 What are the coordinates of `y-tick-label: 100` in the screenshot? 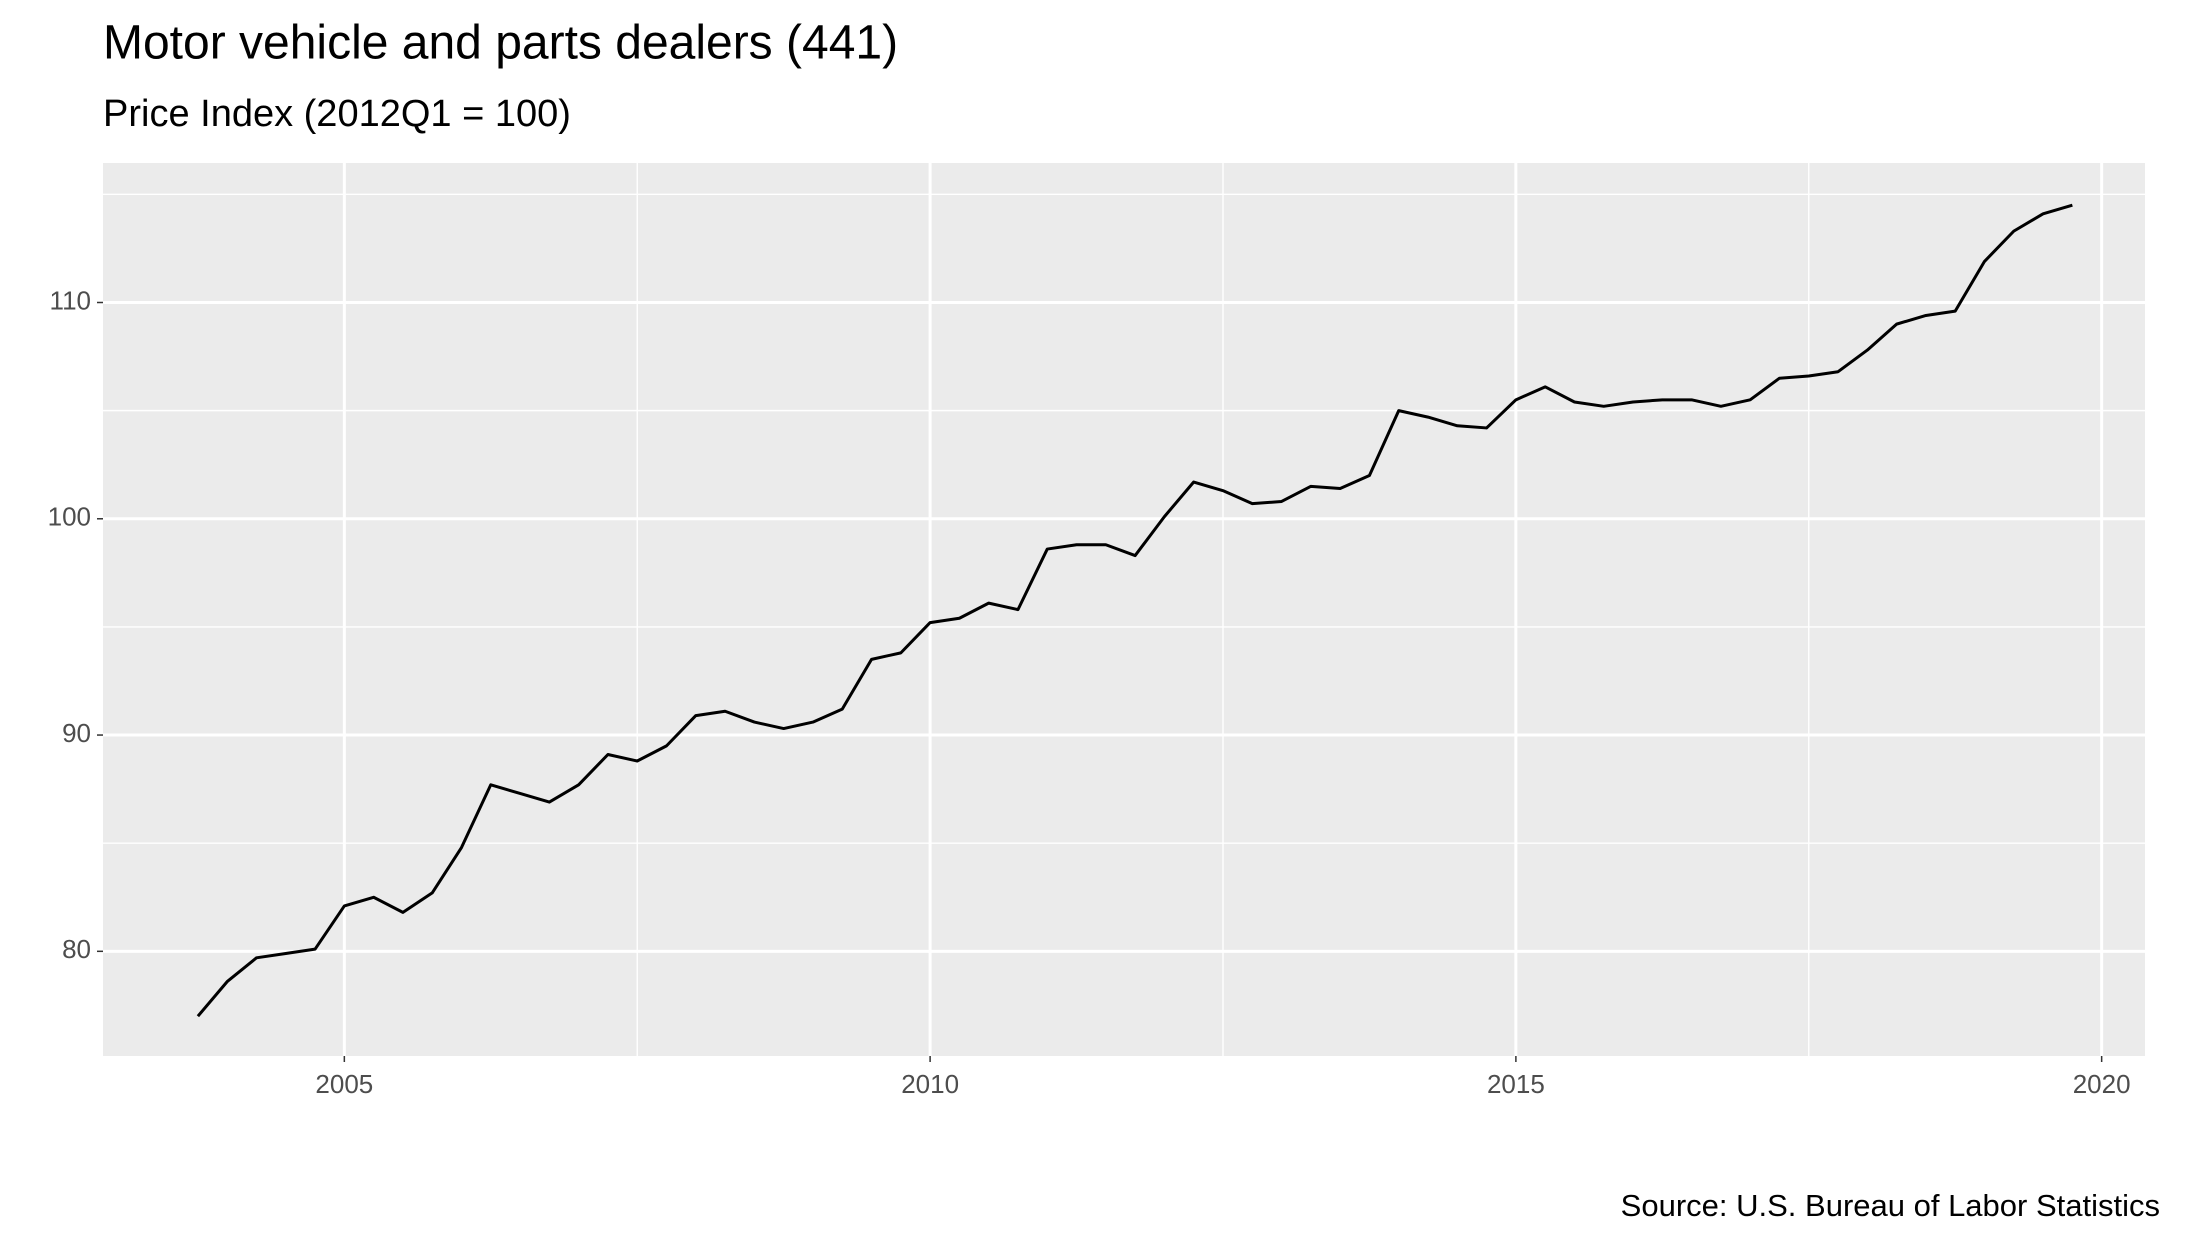 It's located at (69, 517).